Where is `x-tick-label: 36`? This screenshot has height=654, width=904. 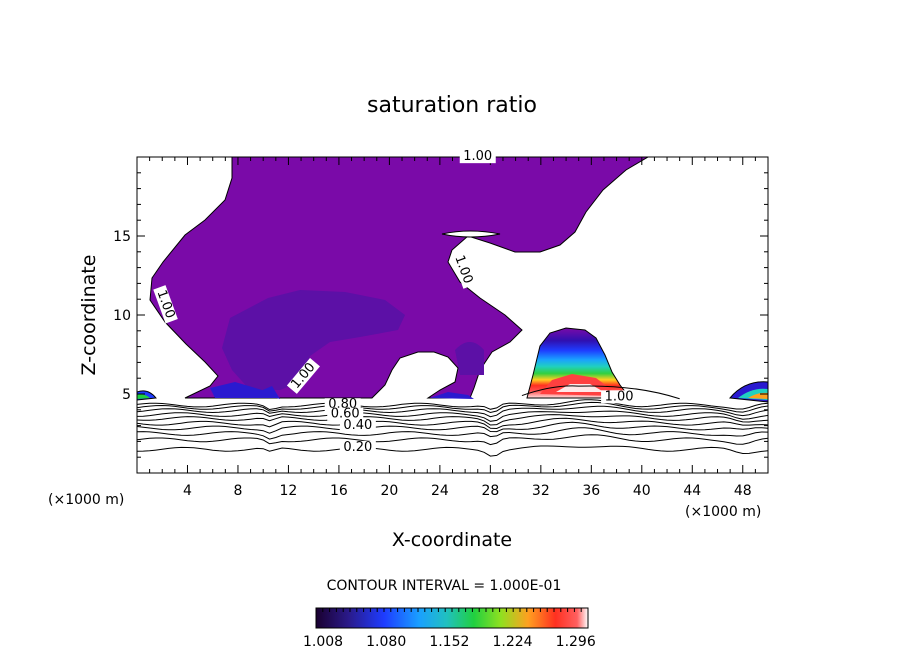 x-tick-label: 36 is located at coordinates (591, 491).